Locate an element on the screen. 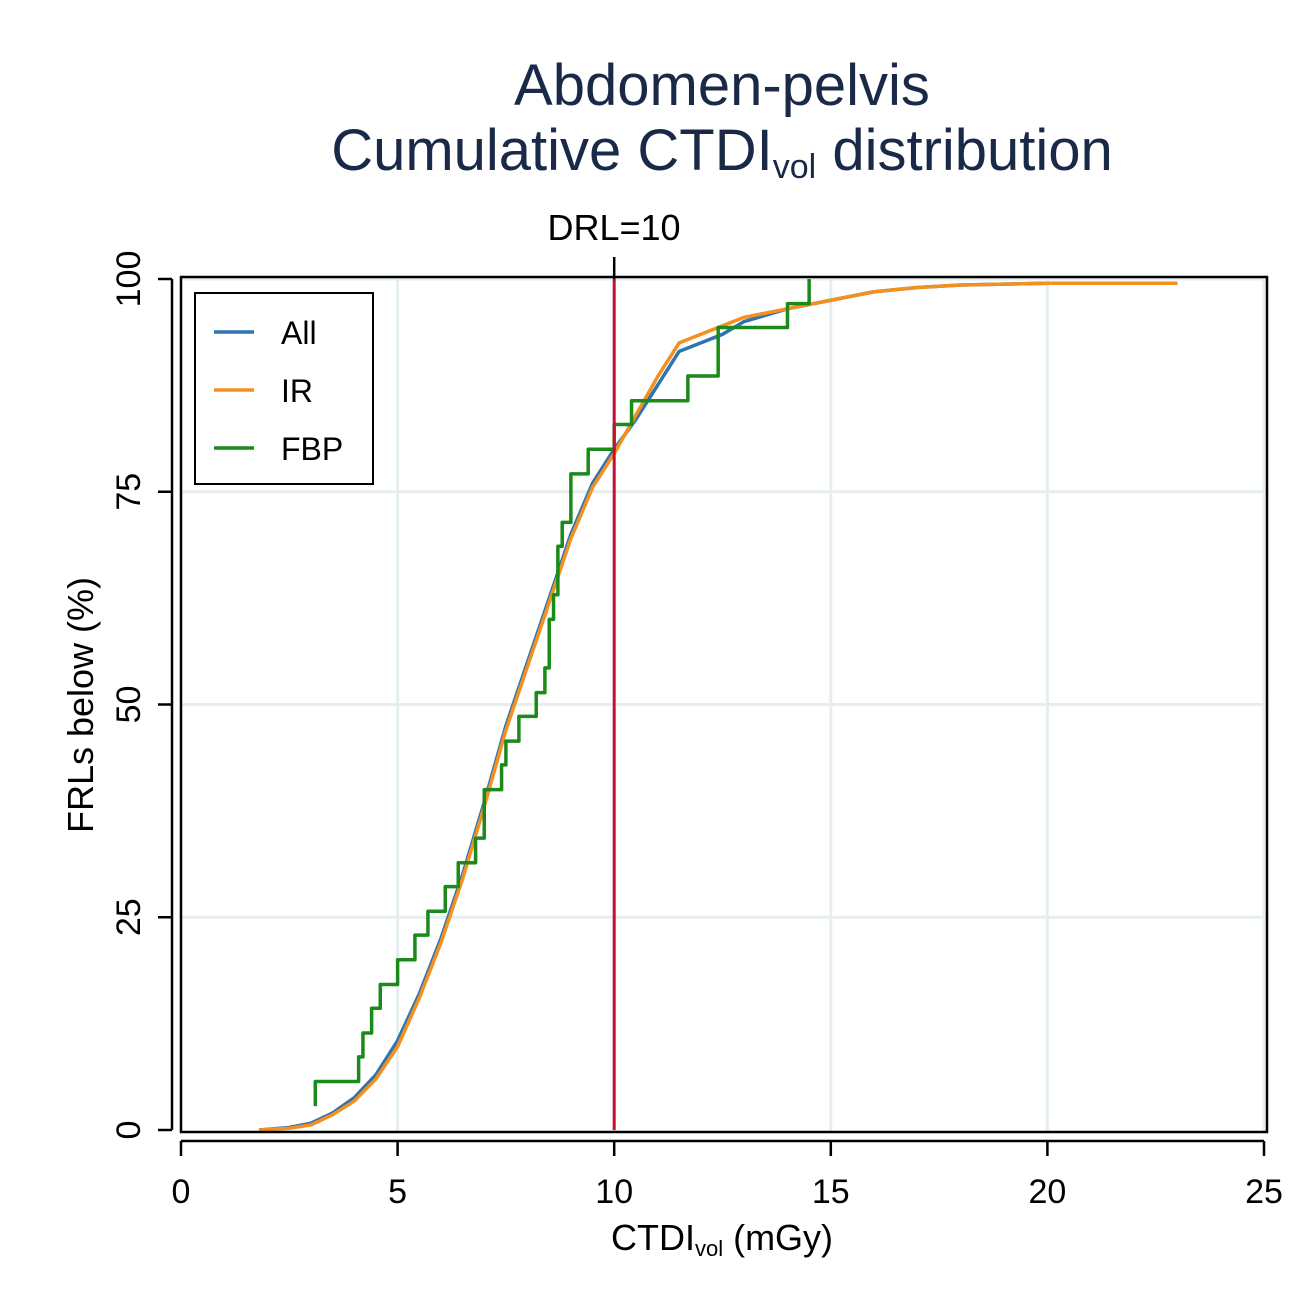 The image size is (1313, 1313). x-tick-label: 10 is located at coordinates (614, 1192).